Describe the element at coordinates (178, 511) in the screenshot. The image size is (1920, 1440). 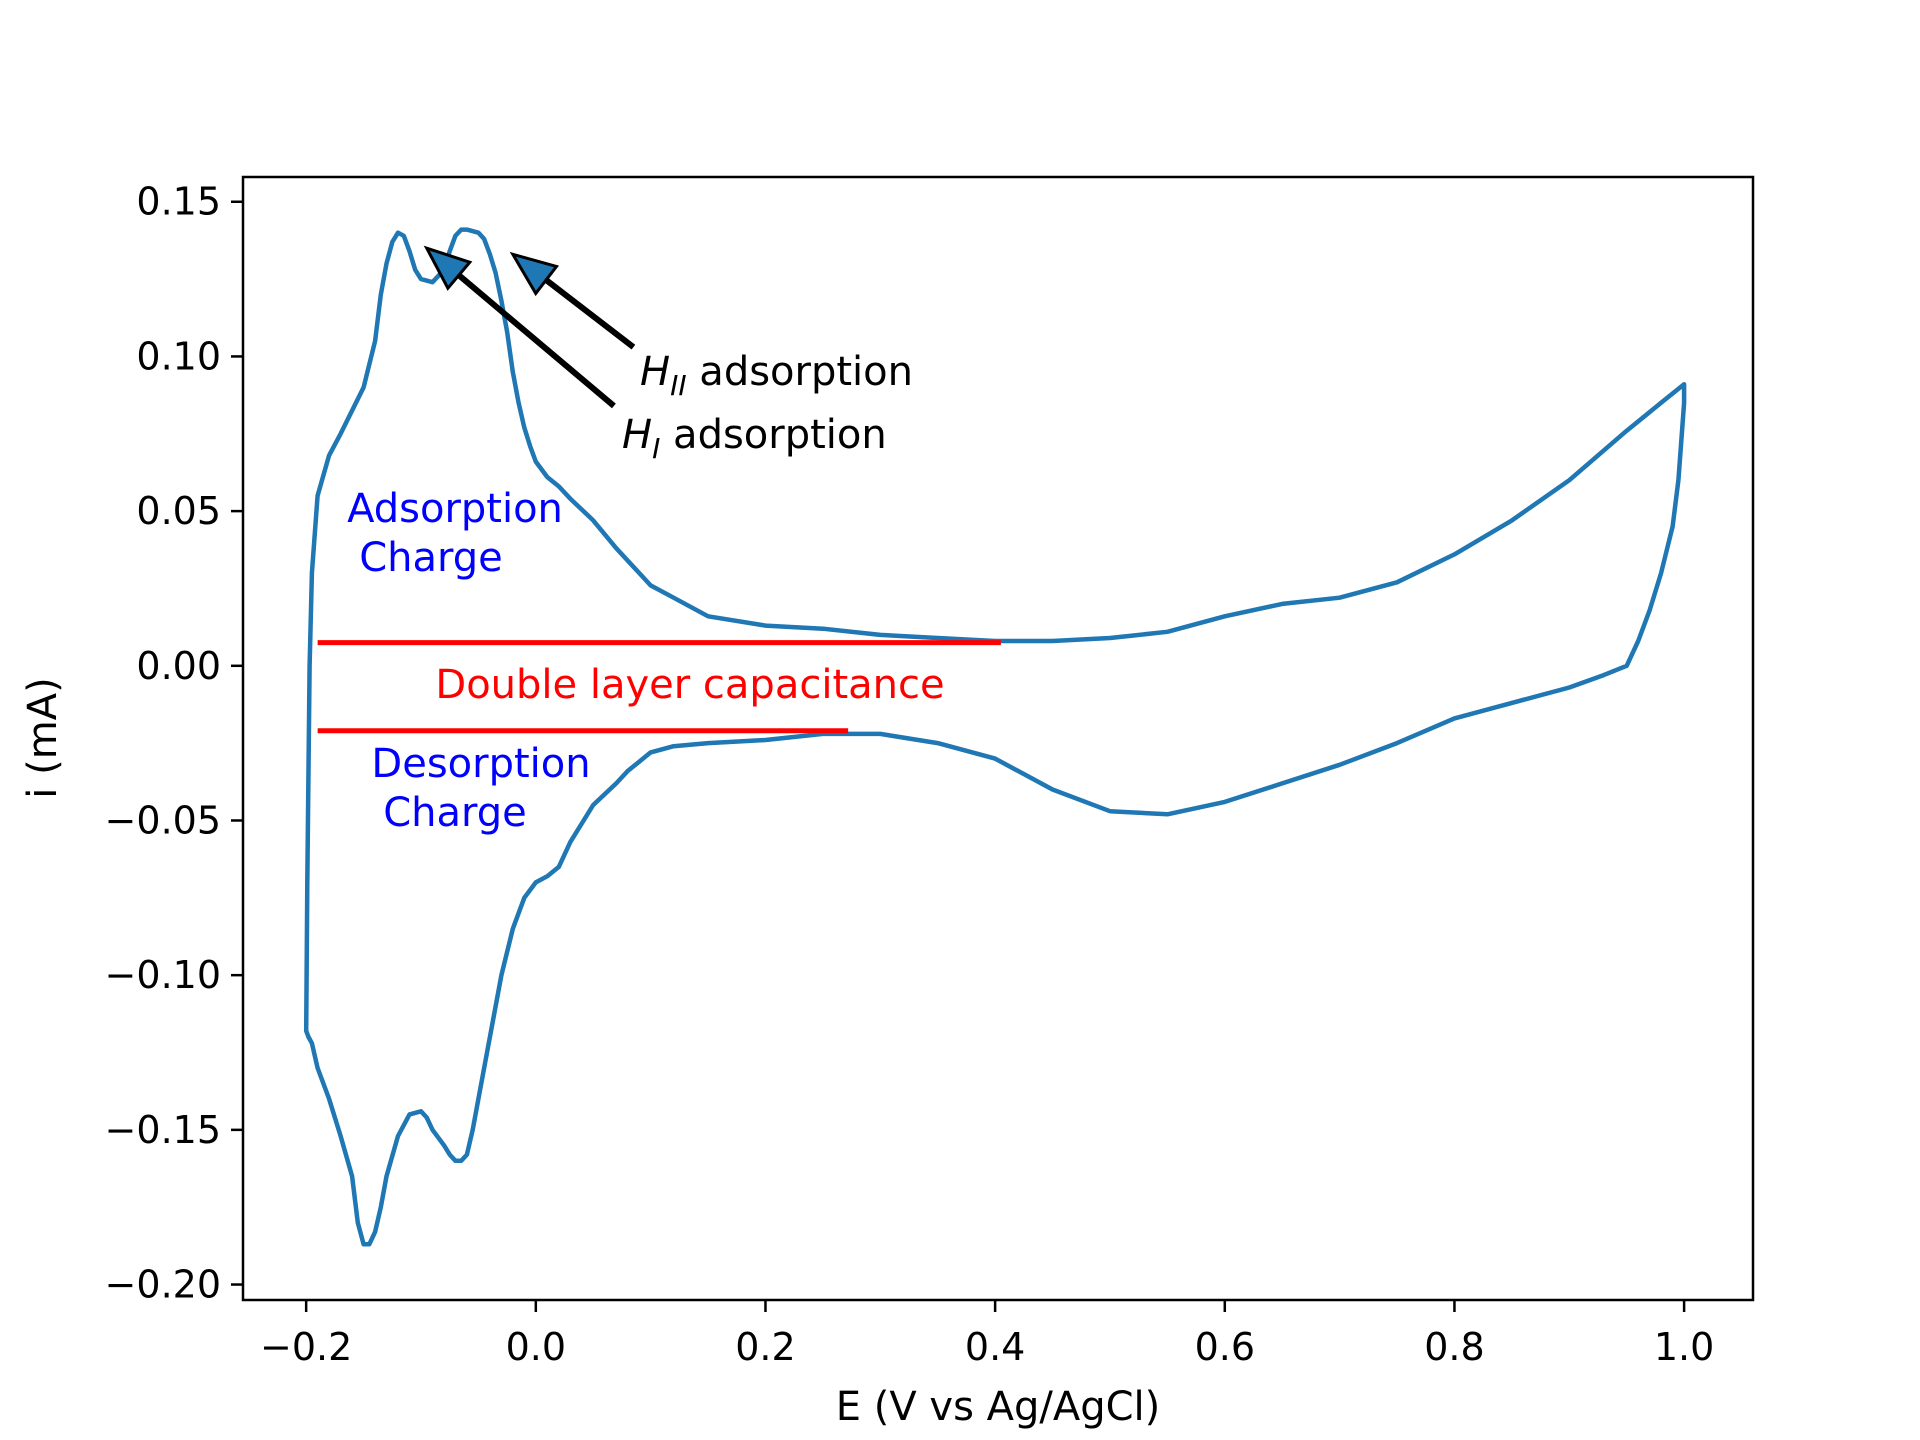
I see `y-tick-label: 0.05` at that location.